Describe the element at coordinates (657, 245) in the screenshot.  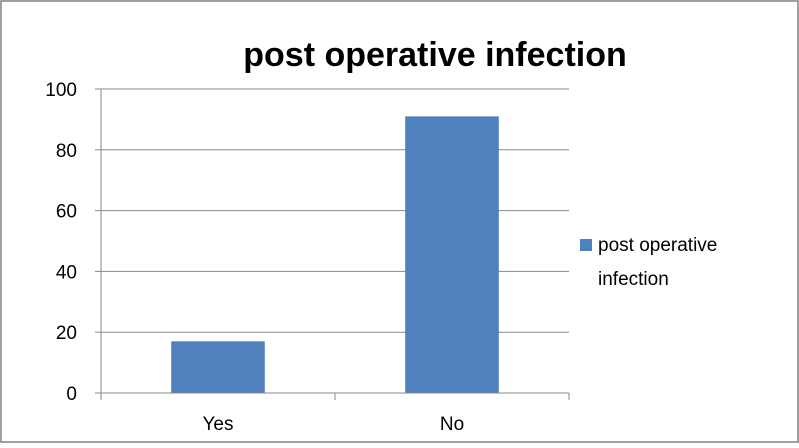
I see `legend-label-line-1: post operative` at that location.